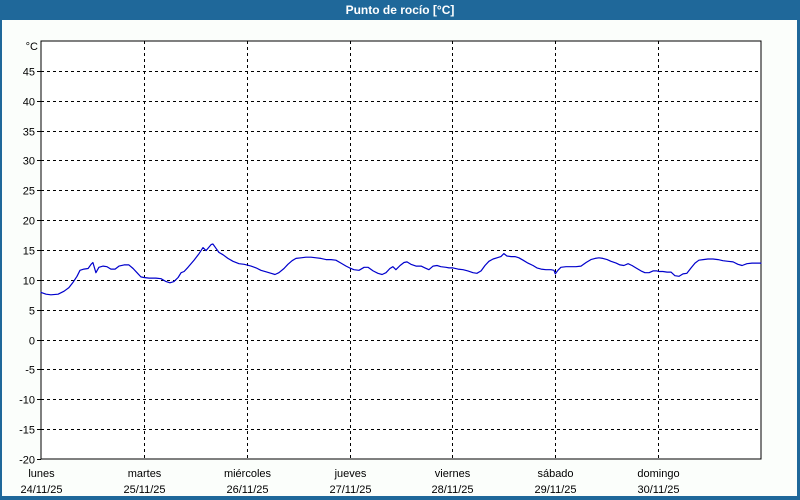  Describe the element at coordinates (29, 282) in the screenshot. I see `y-axis-tick-label: 10` at that location.